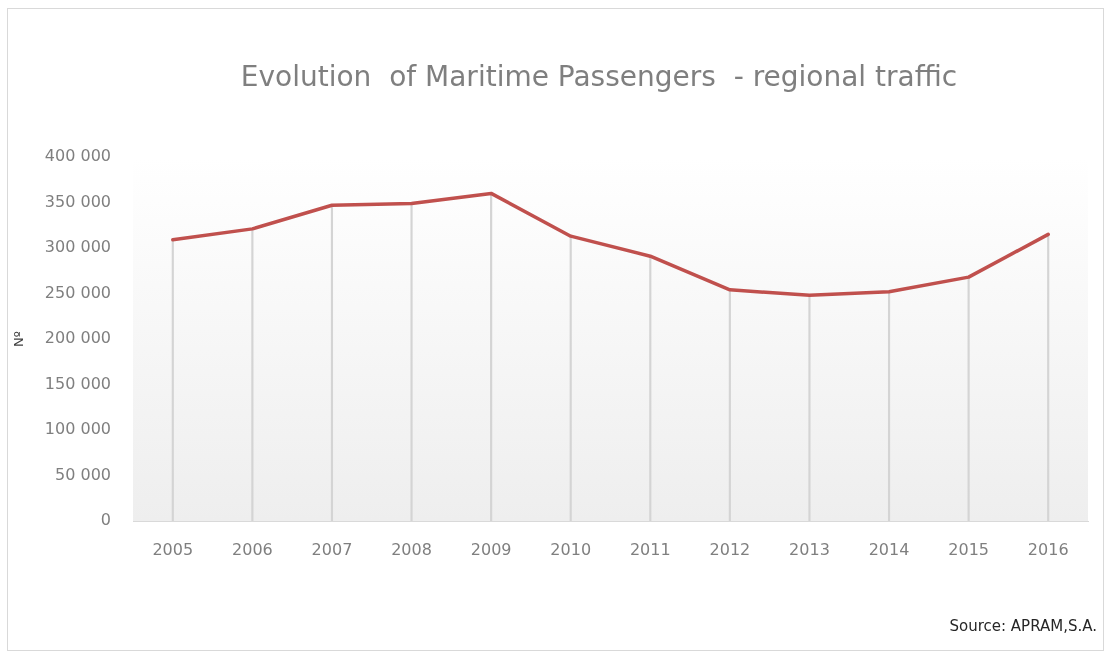 This screenshot has height=659, width=1113. What do you see at coordinates (1023, 626) in the screenshot?
I see `source-note: Source: APRAM,S.A.` at bounding box center [1023, 626].